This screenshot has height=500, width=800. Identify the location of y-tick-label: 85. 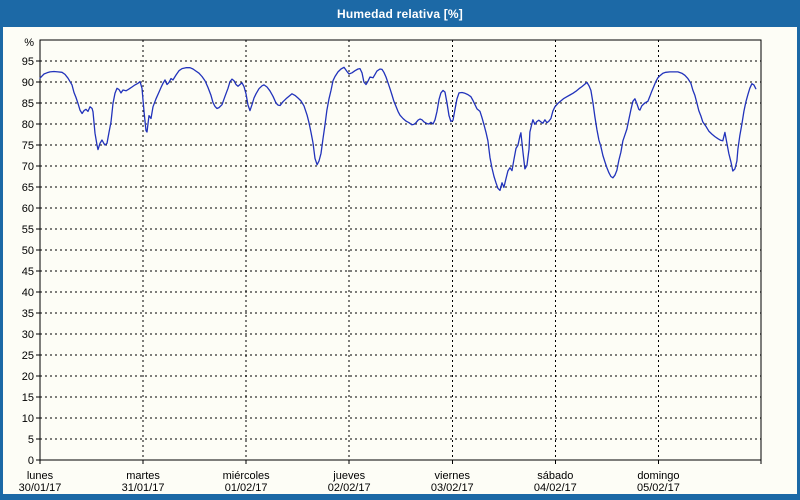
(28, 104).